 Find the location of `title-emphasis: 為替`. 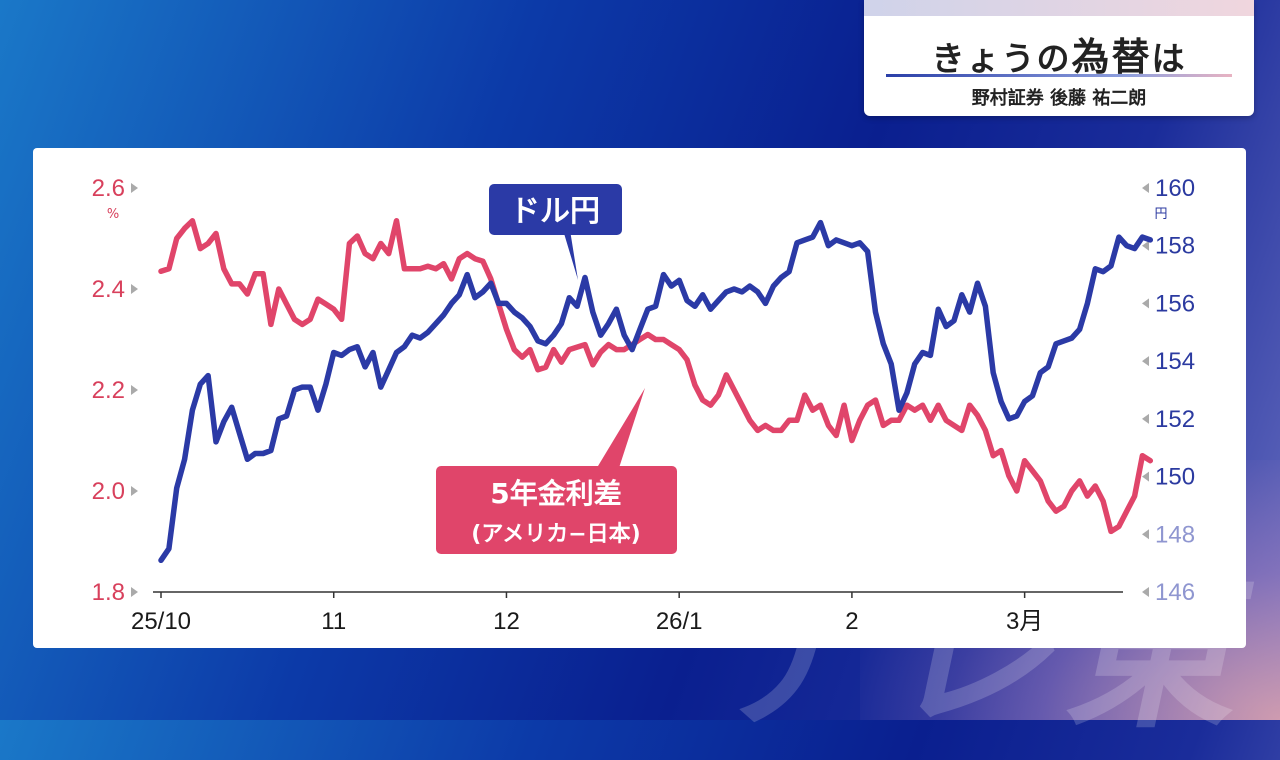

title-emphasis: 為替 is located at coordinates (1111, 57).